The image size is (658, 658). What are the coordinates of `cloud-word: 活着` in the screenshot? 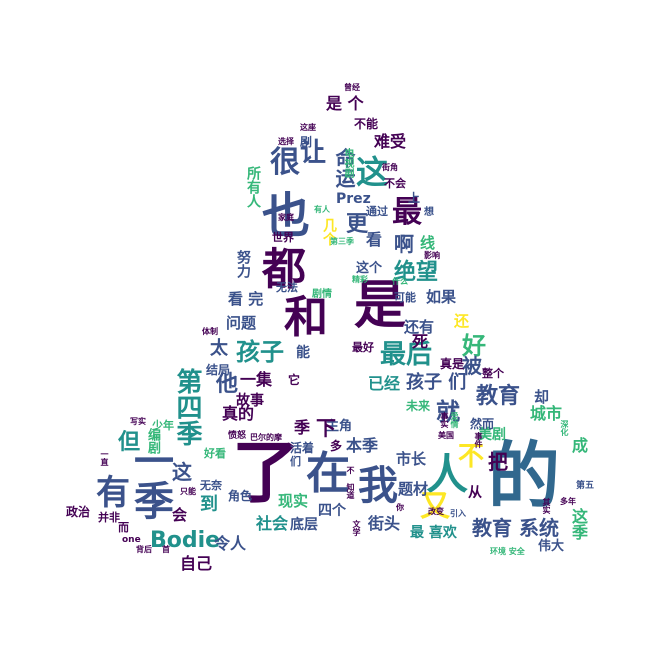 It's located at (302, 448).